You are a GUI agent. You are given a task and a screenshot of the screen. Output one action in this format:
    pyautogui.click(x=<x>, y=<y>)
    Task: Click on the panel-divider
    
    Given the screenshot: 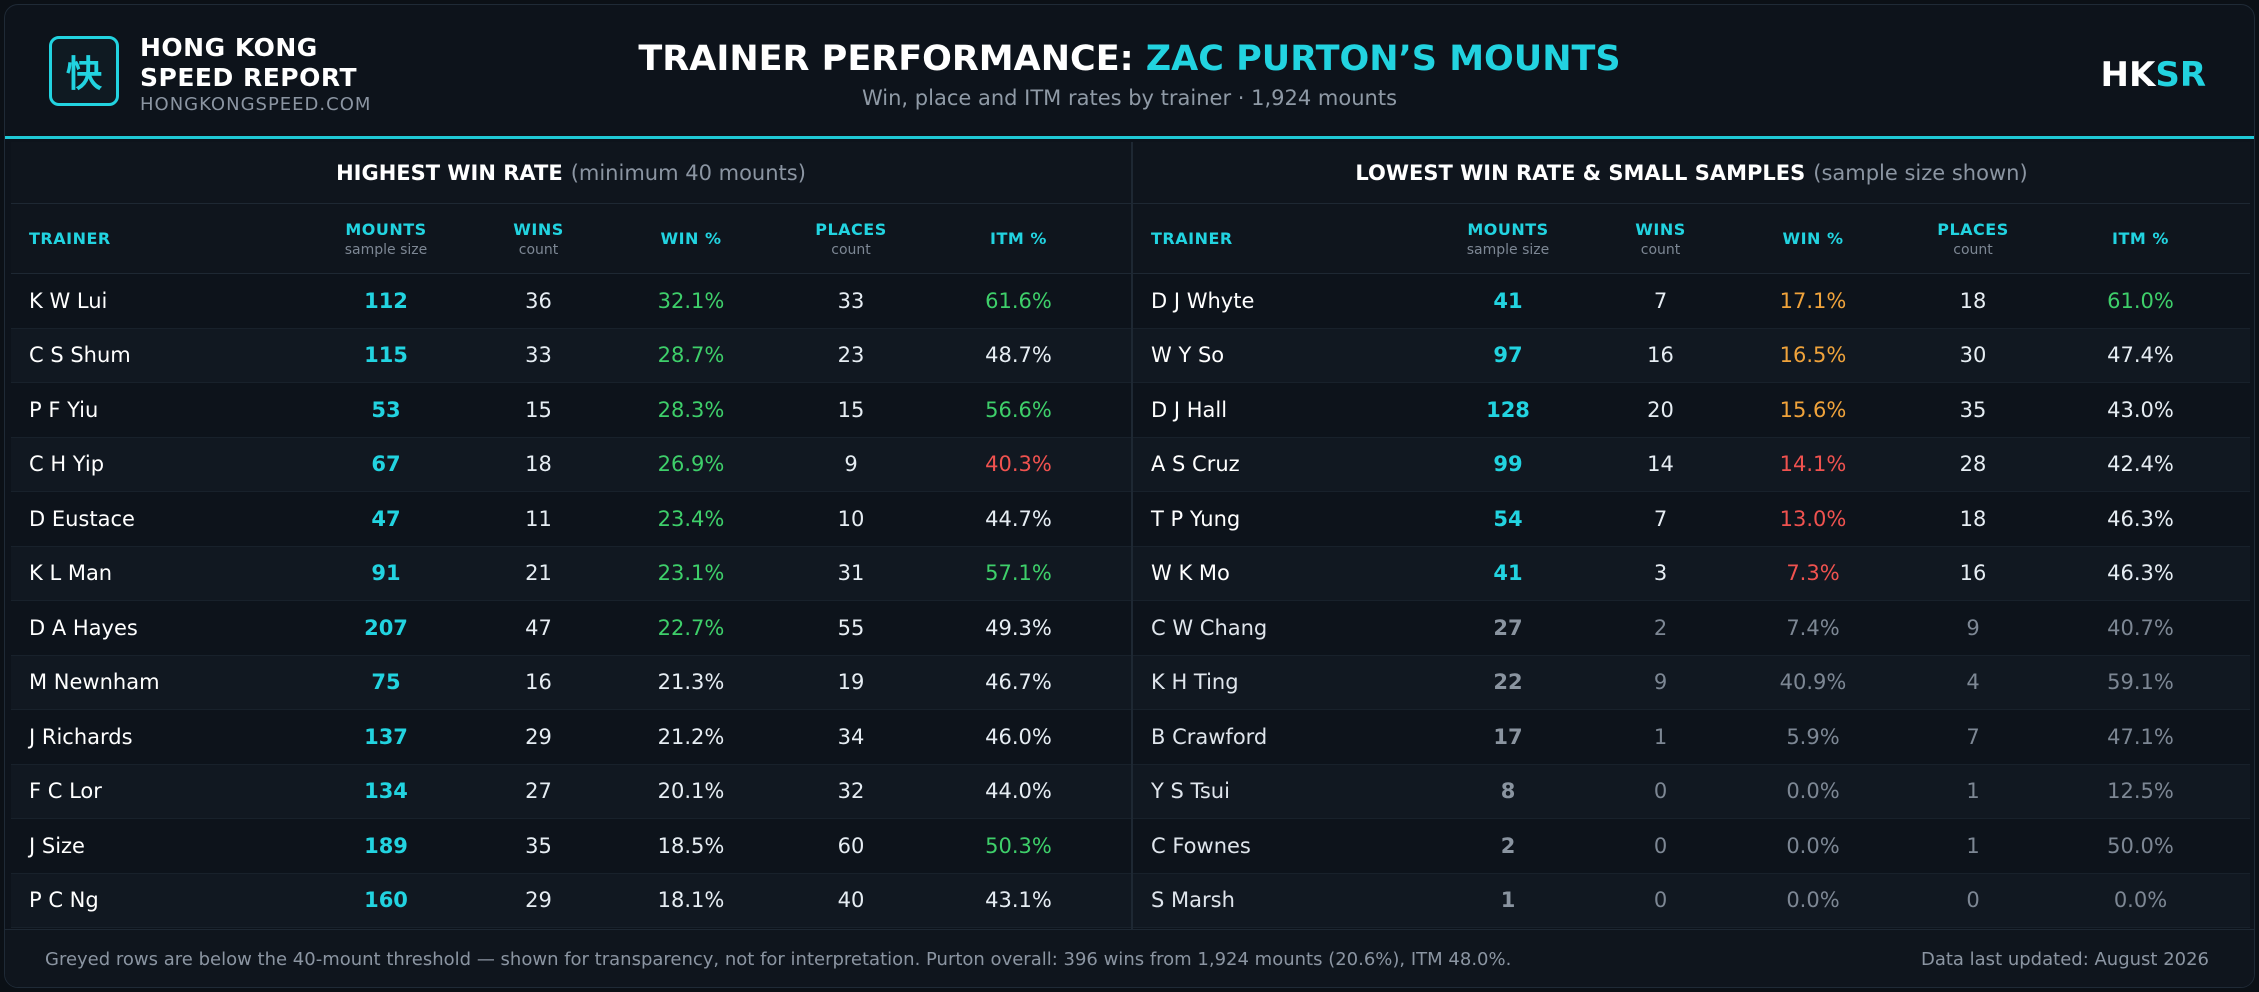 What is the action you would take?
    pyautogui.click(x=1132, y=535)
    